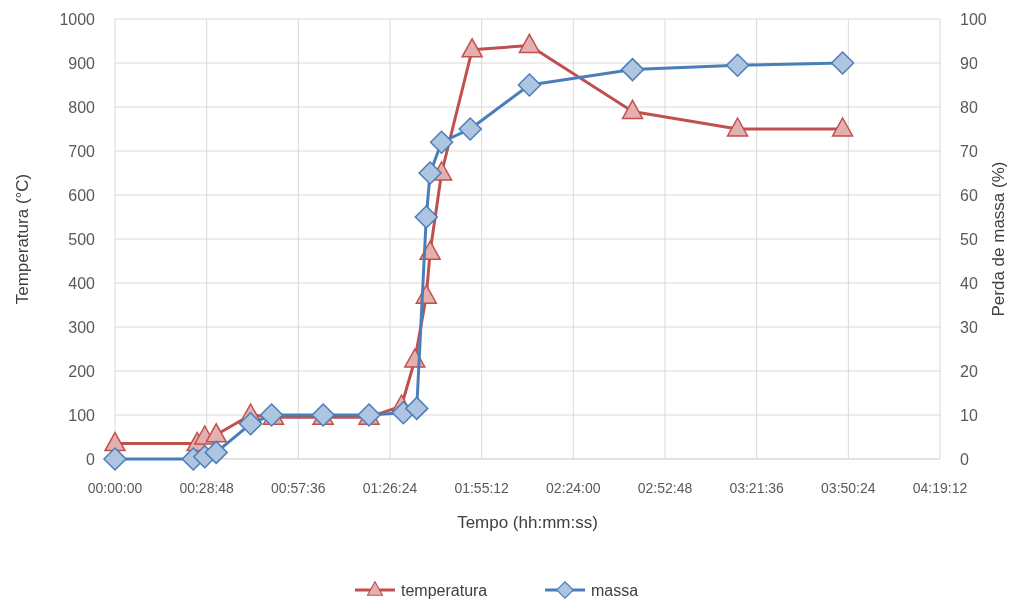 This screenshot has width=1019, height=608. What do you see at coordinates (969, 63) in the screenshot?
I see `y2-tick-label: 90` at bounding box center [969, 63].